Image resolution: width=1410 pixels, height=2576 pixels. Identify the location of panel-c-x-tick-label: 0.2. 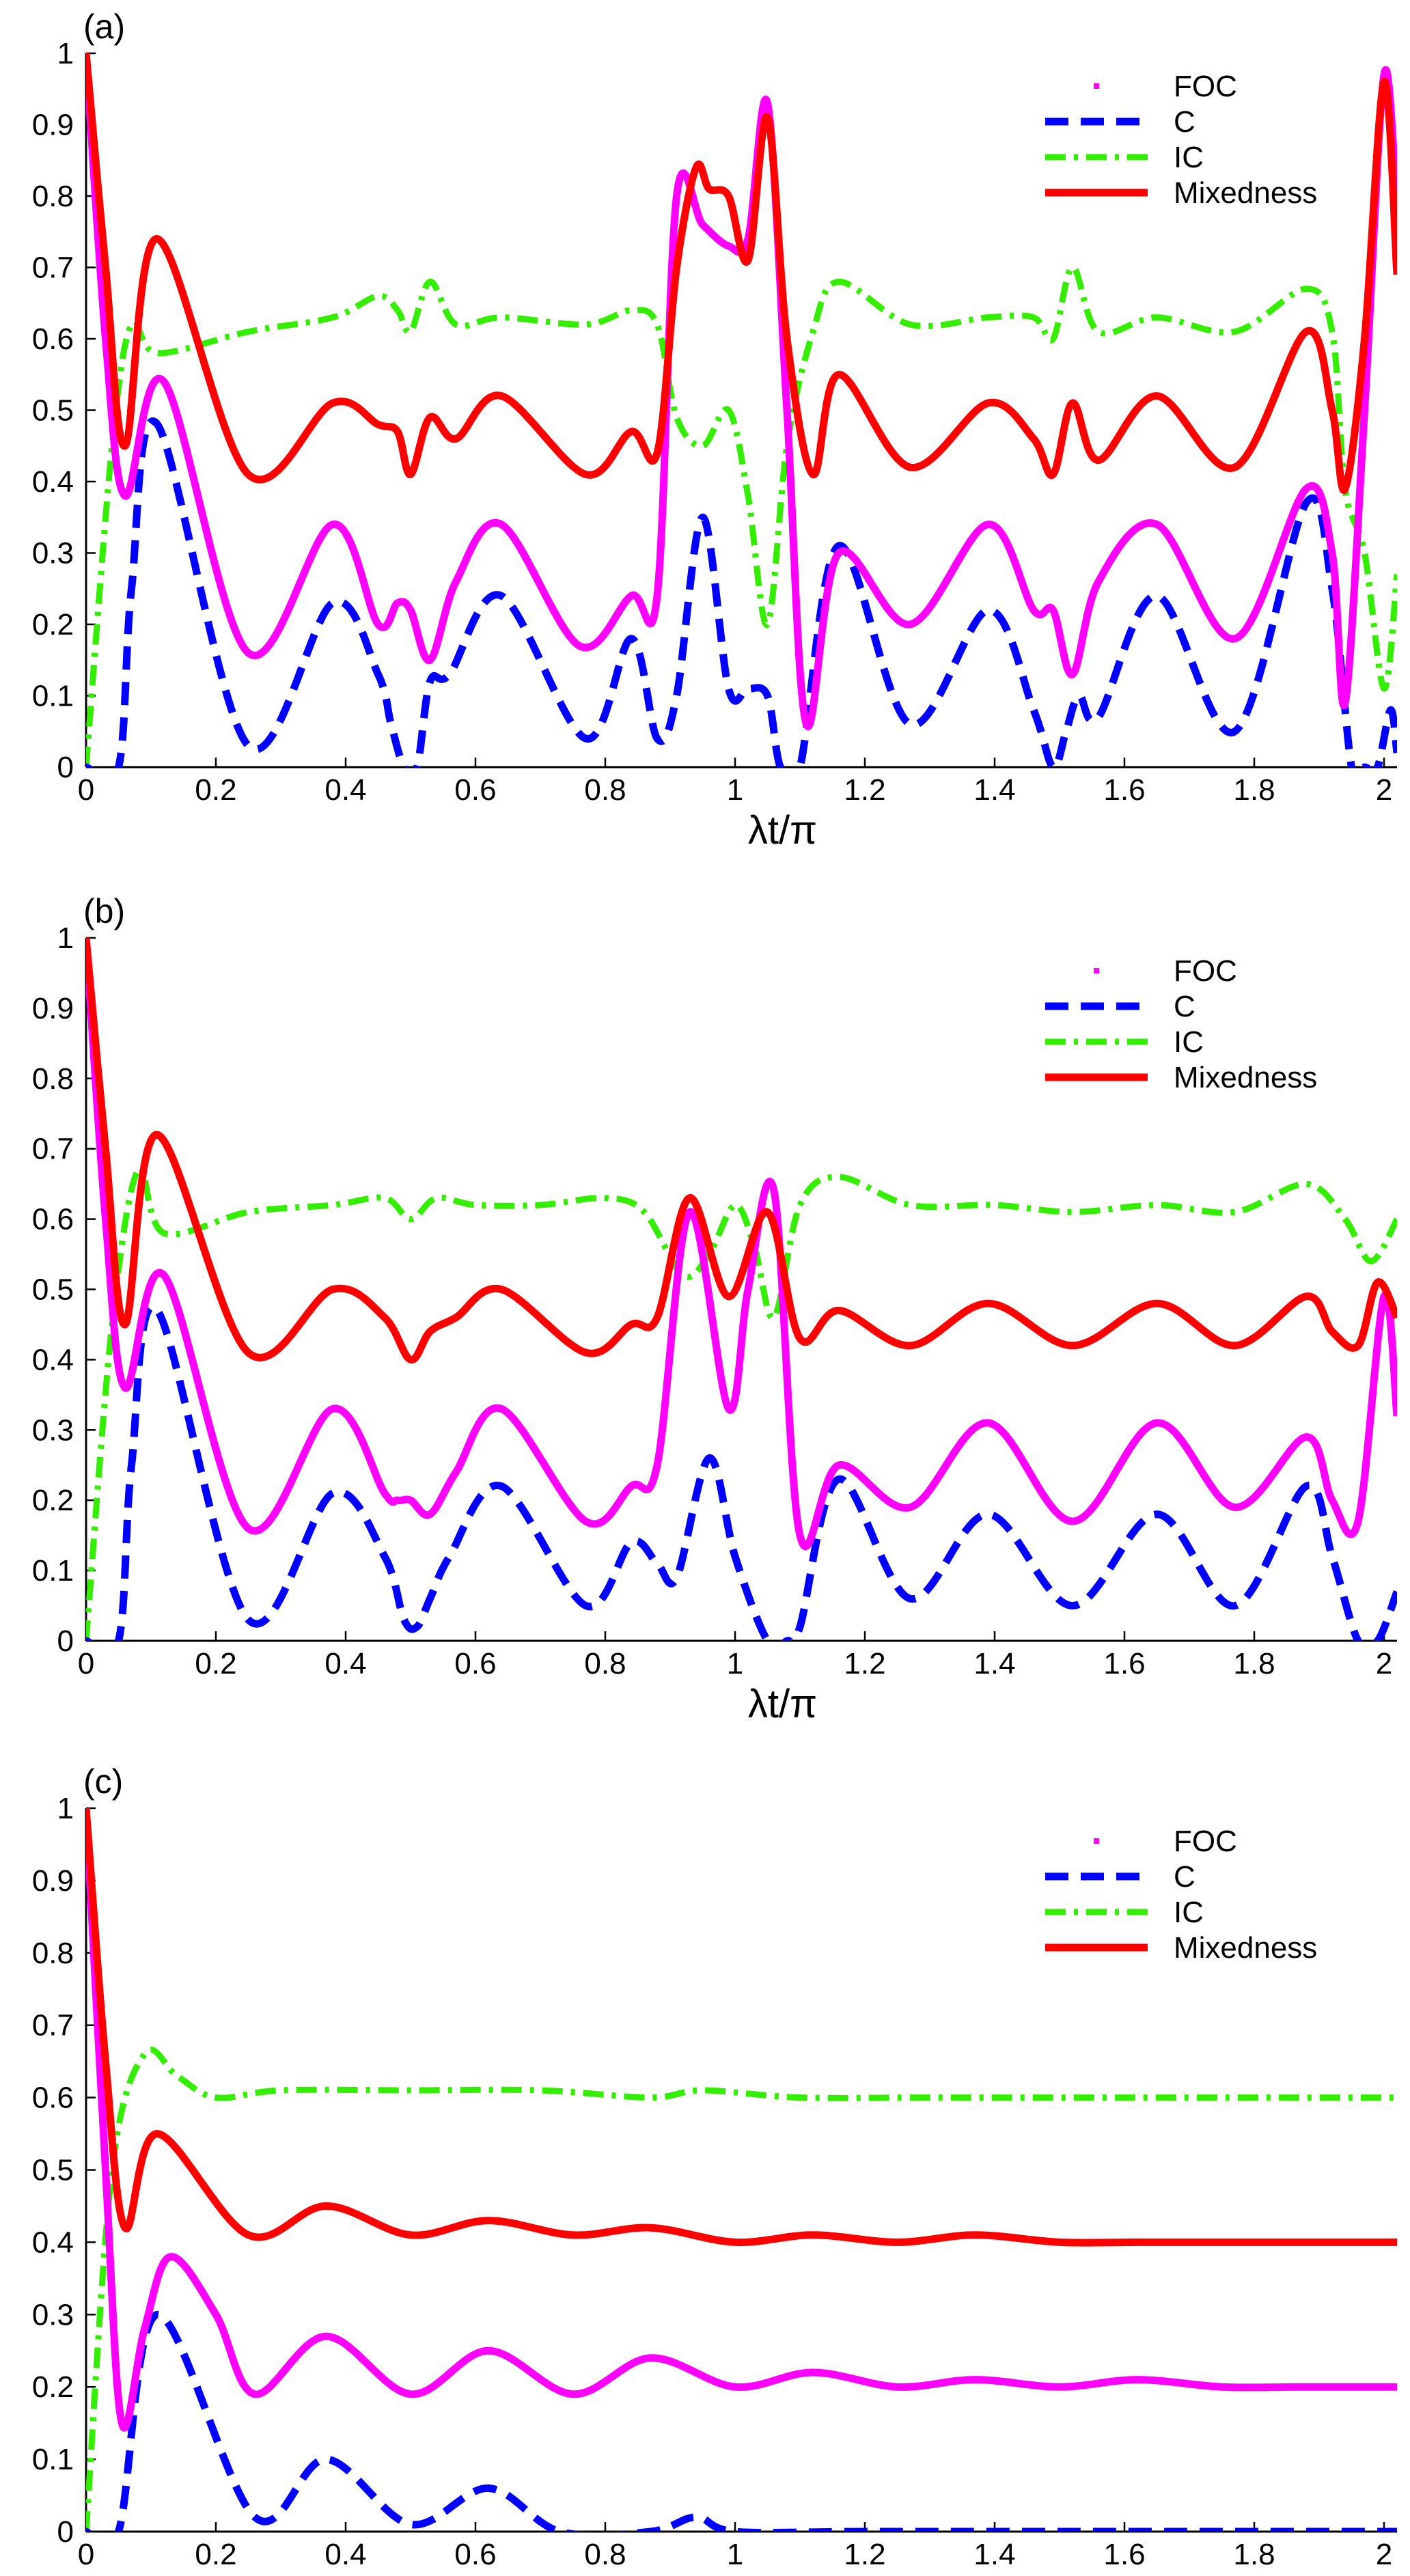
(215, 2555).